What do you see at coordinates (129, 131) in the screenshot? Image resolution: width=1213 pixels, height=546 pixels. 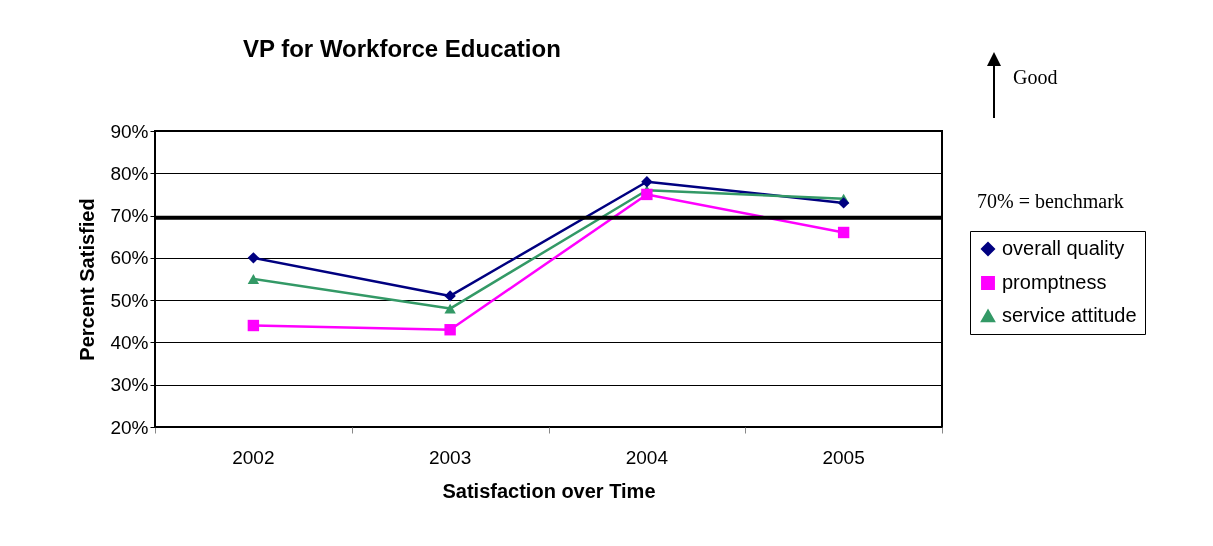 I see `y-tick-label: 90%` at bounding box center [129, 131].